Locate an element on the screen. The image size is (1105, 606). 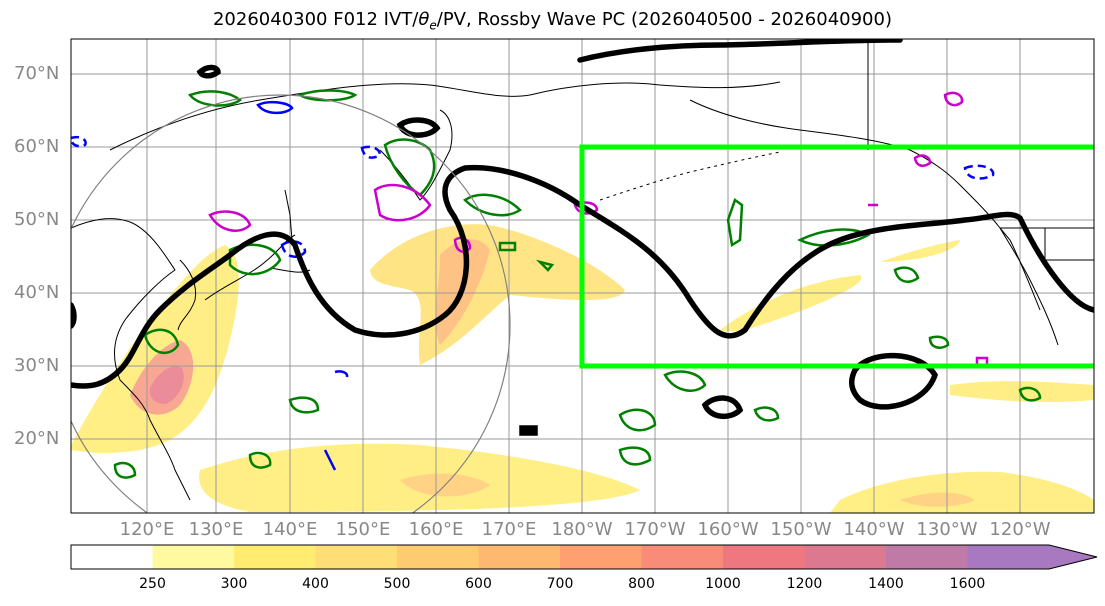
lon-label-130w: 130°W is located at coordinates (947, 529).